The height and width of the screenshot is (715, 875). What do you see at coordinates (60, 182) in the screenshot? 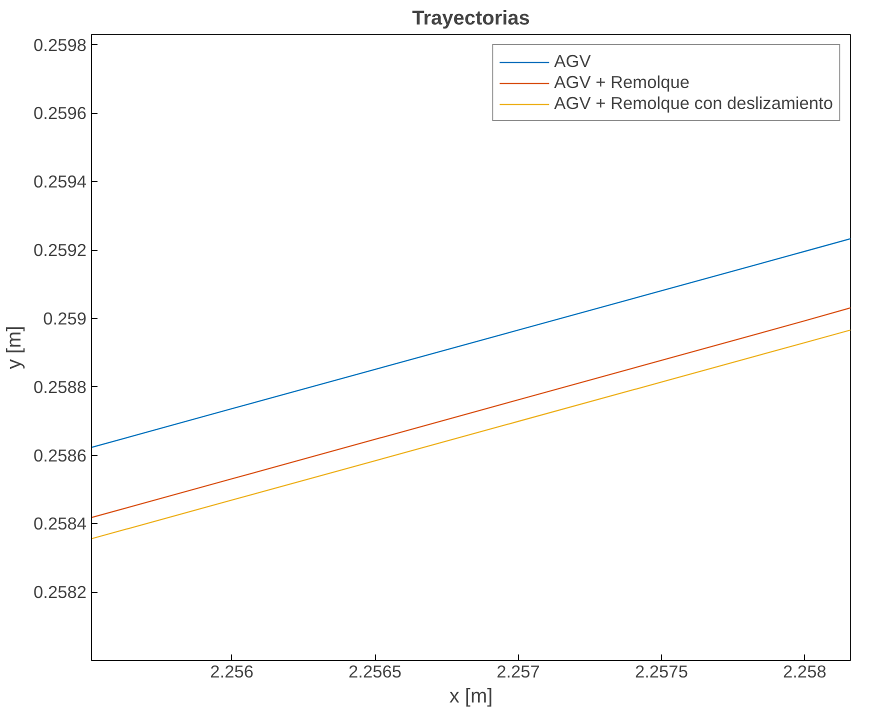
I see `y-tick-label: 0.2594` at bounding box center [60, 182].